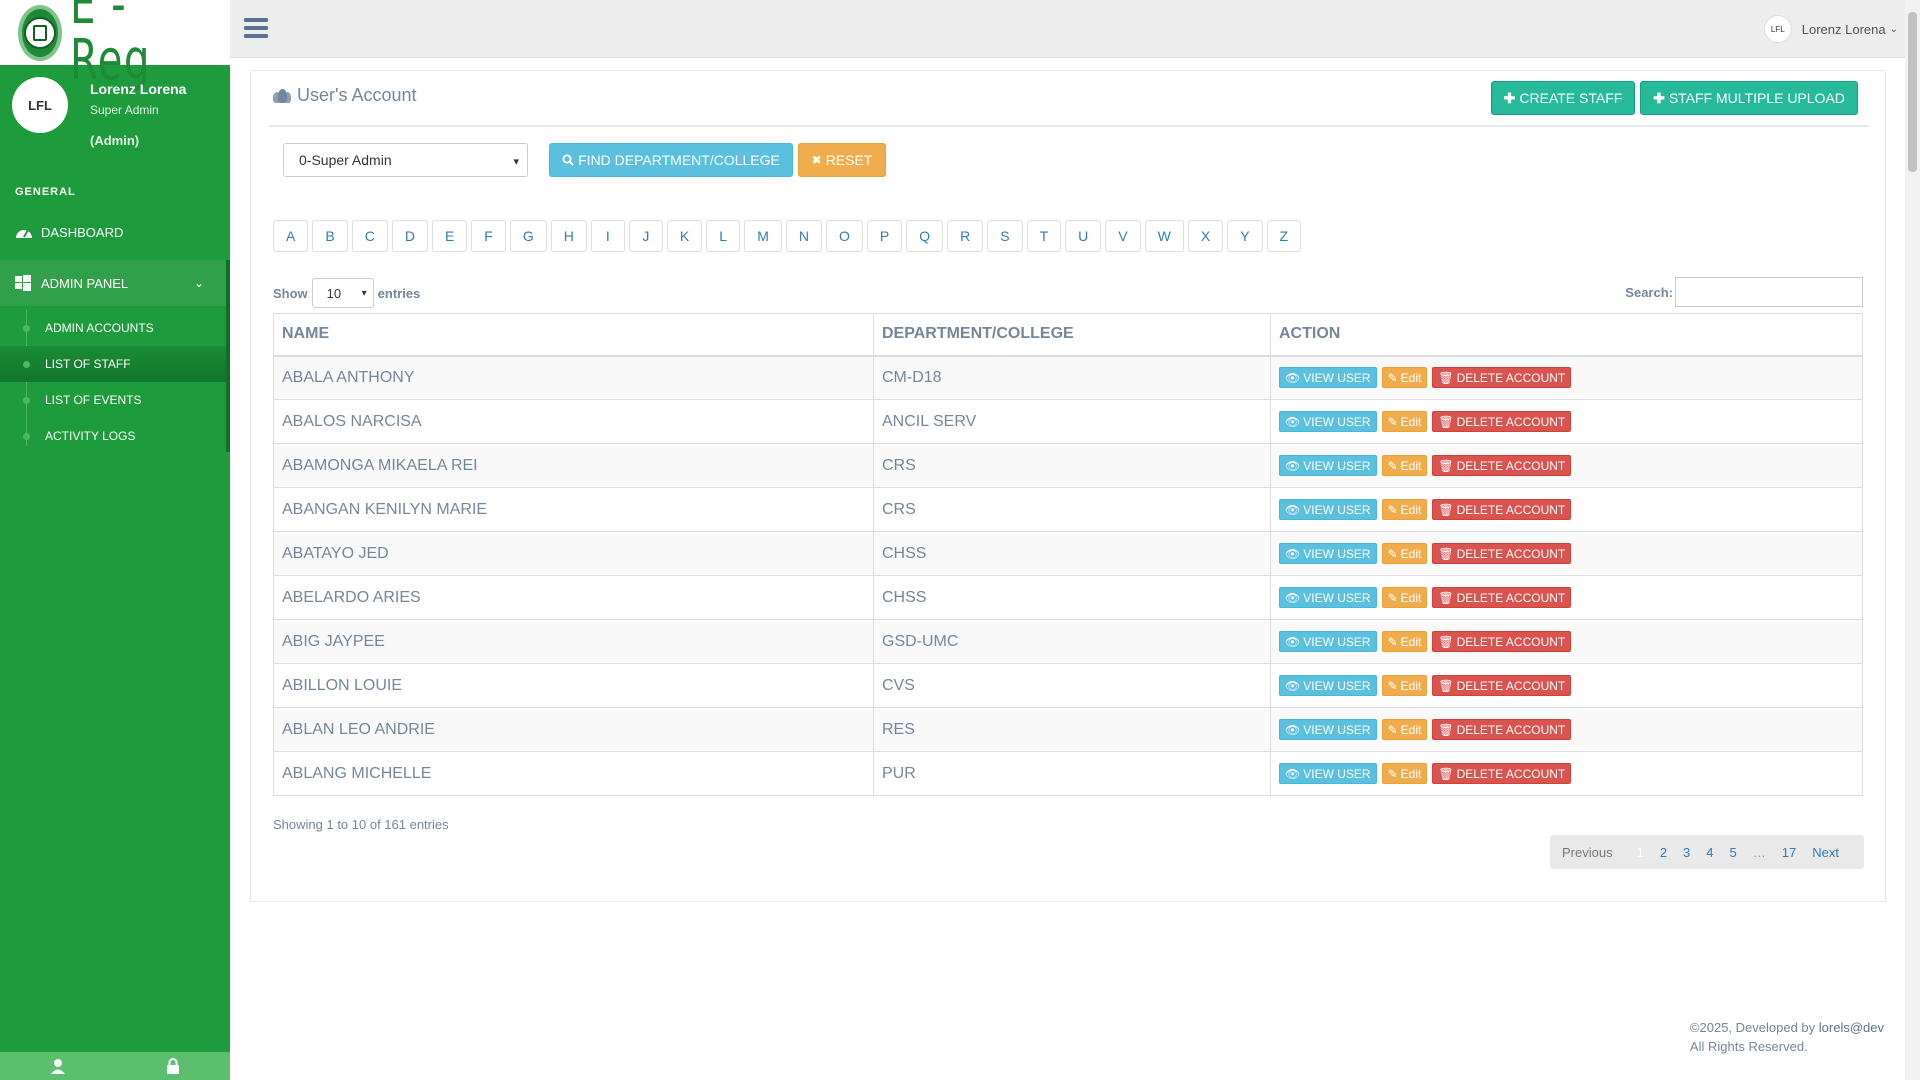  What do you see at coordinates (568, 236) in the screenshot?
I see `letter-filter-h: H` at bounding box center [568, 236].